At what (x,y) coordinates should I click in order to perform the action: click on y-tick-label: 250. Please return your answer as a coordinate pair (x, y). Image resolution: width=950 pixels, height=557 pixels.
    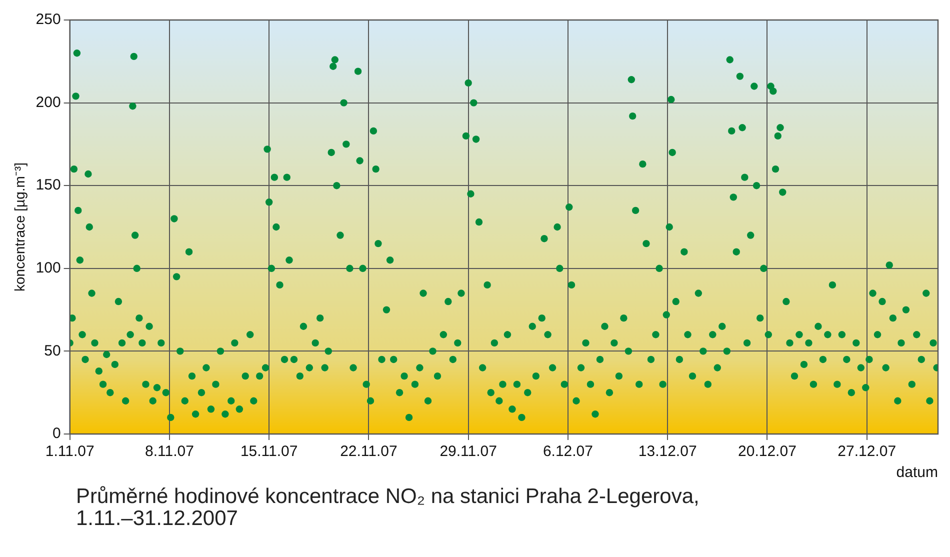
    Looking at the image, I should click on (48, 19).